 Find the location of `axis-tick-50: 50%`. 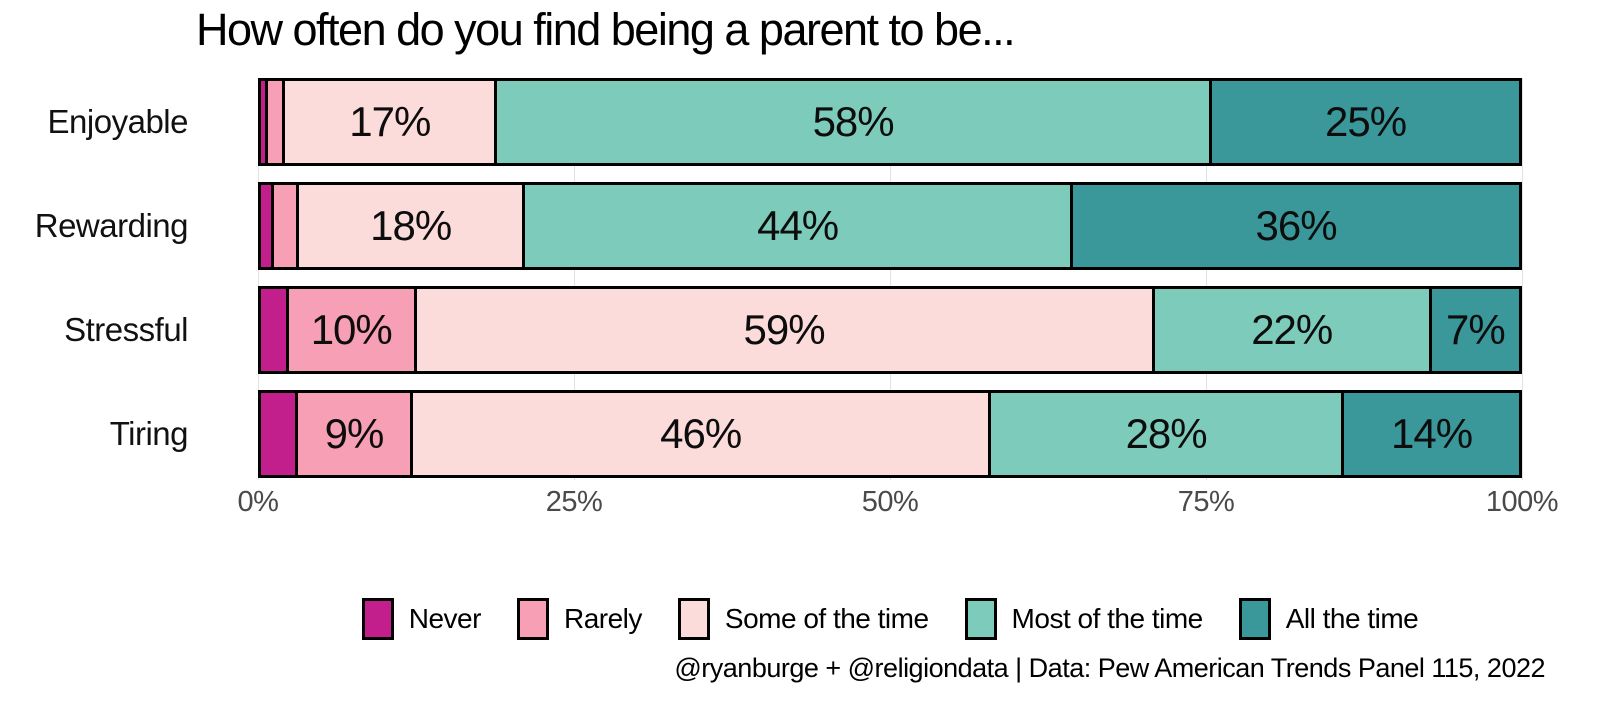

axis-tick-50: 50% is located at coordinates (890, 502).